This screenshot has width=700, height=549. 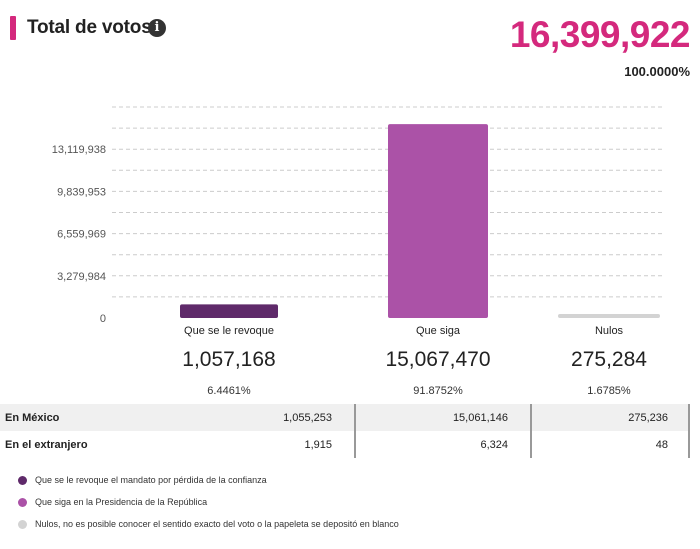 I want to click on table-cell: 1,055,253, so click(x=230, y=417).